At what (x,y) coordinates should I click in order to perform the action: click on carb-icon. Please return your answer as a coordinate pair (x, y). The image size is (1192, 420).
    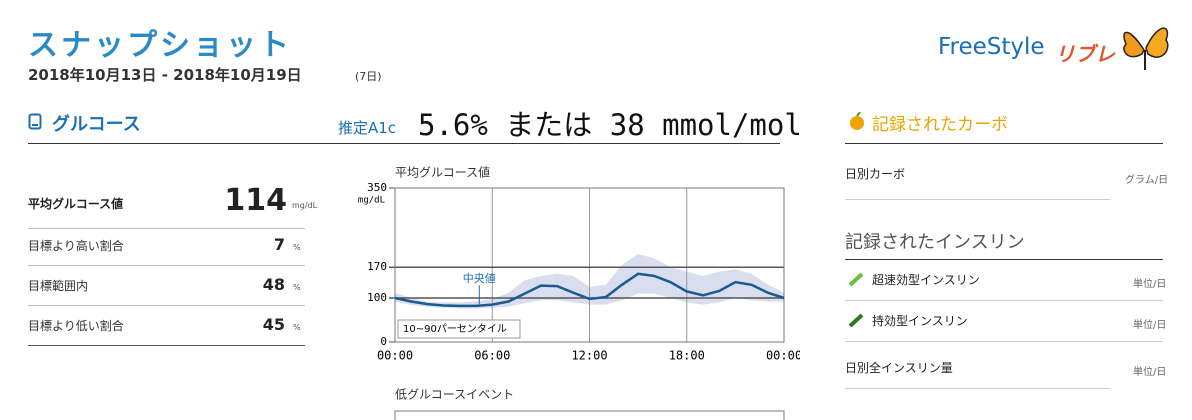
    Looking at the image, I should click on (857, 121).